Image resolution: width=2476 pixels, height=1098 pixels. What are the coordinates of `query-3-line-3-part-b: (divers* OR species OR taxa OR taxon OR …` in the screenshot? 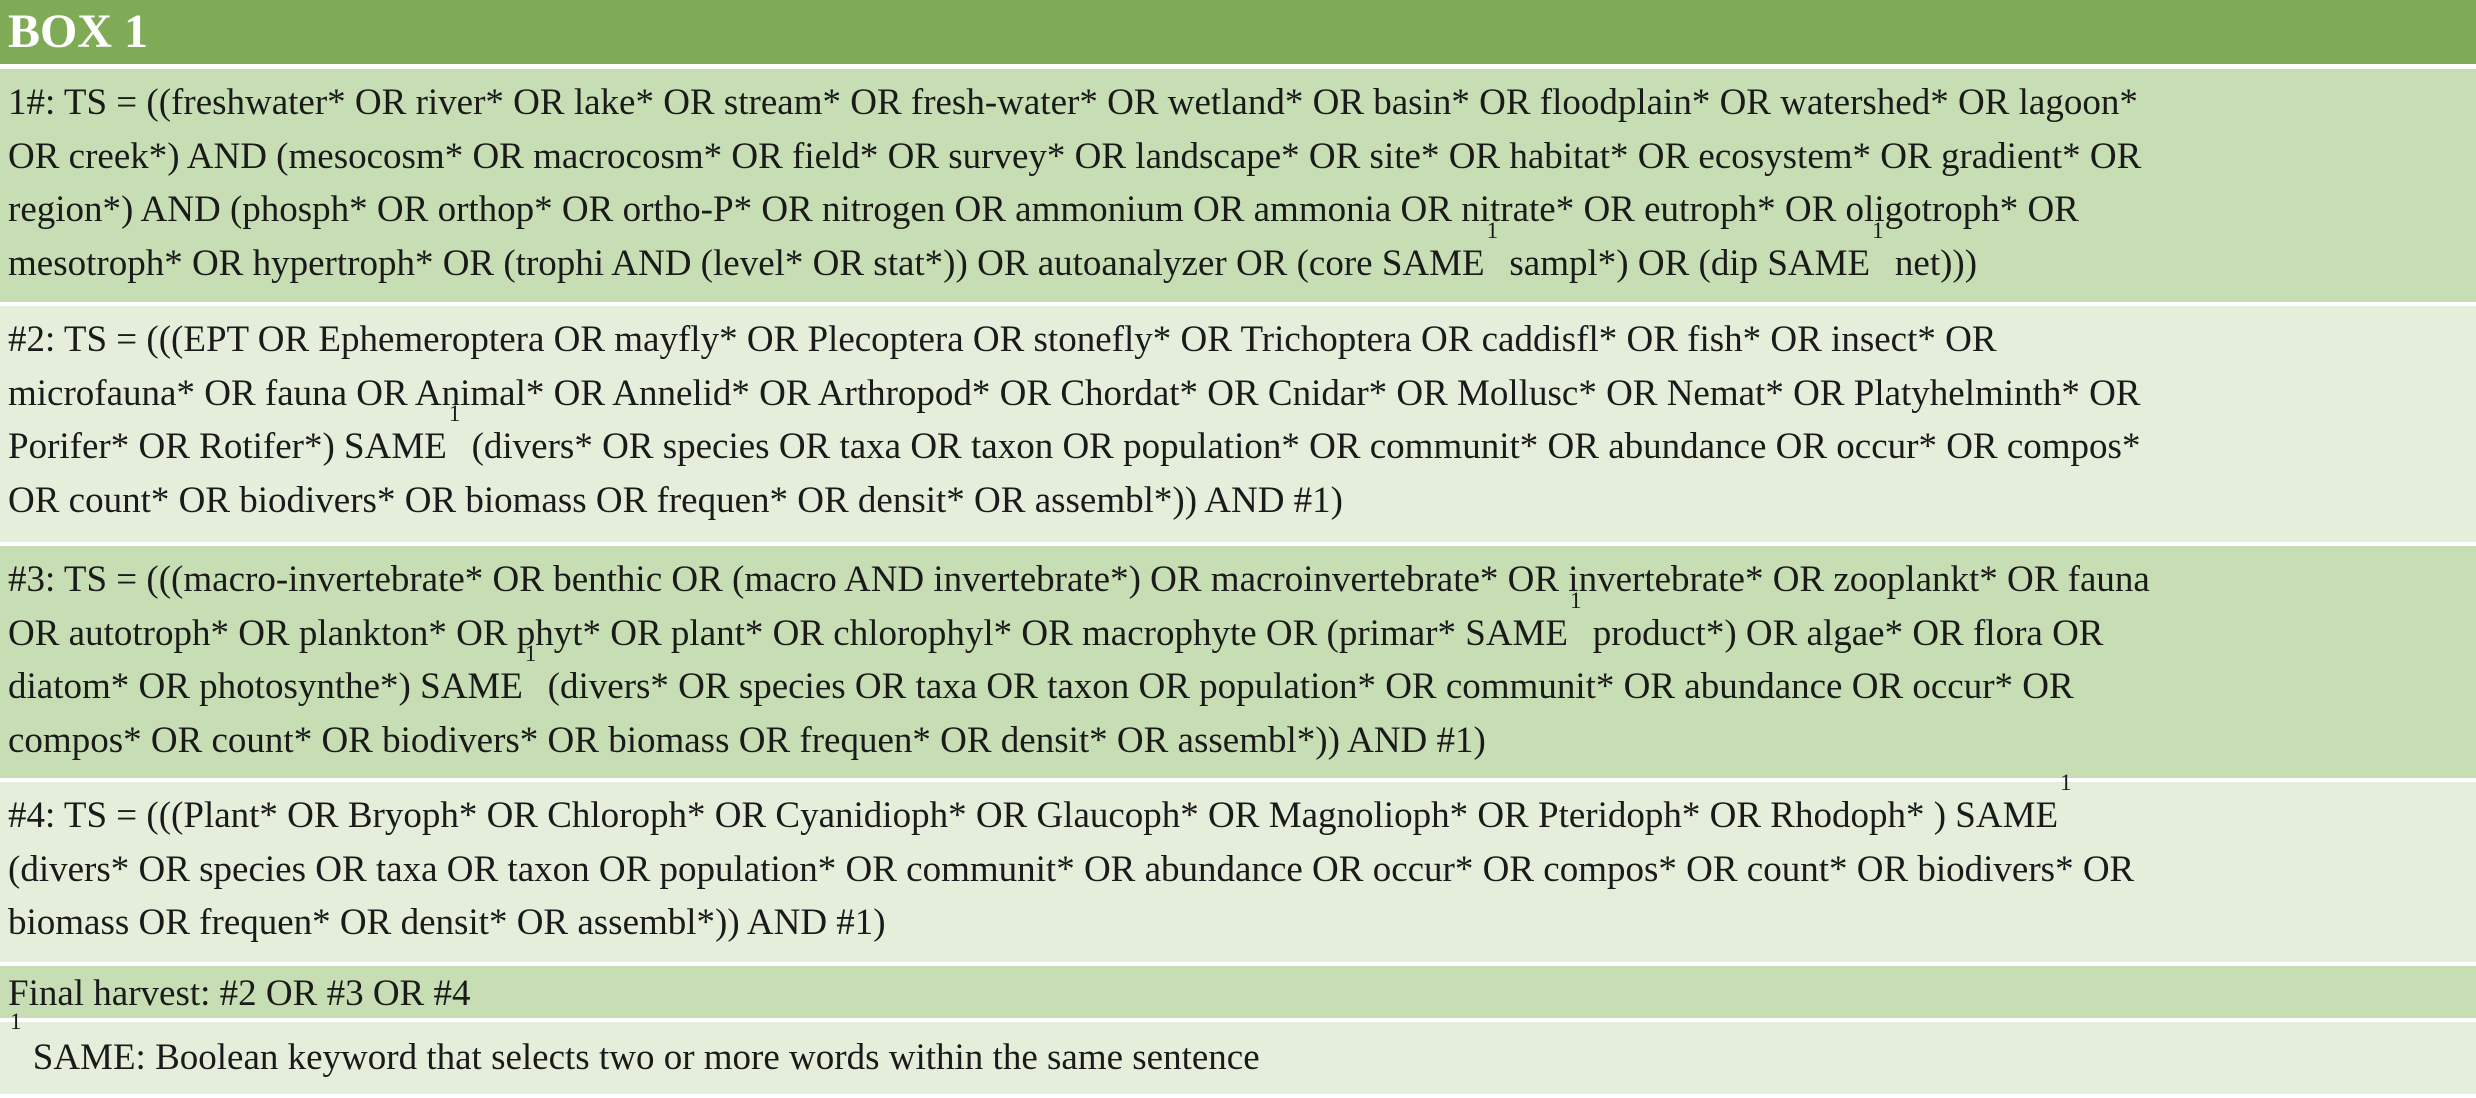 It's located at (1306, 686).